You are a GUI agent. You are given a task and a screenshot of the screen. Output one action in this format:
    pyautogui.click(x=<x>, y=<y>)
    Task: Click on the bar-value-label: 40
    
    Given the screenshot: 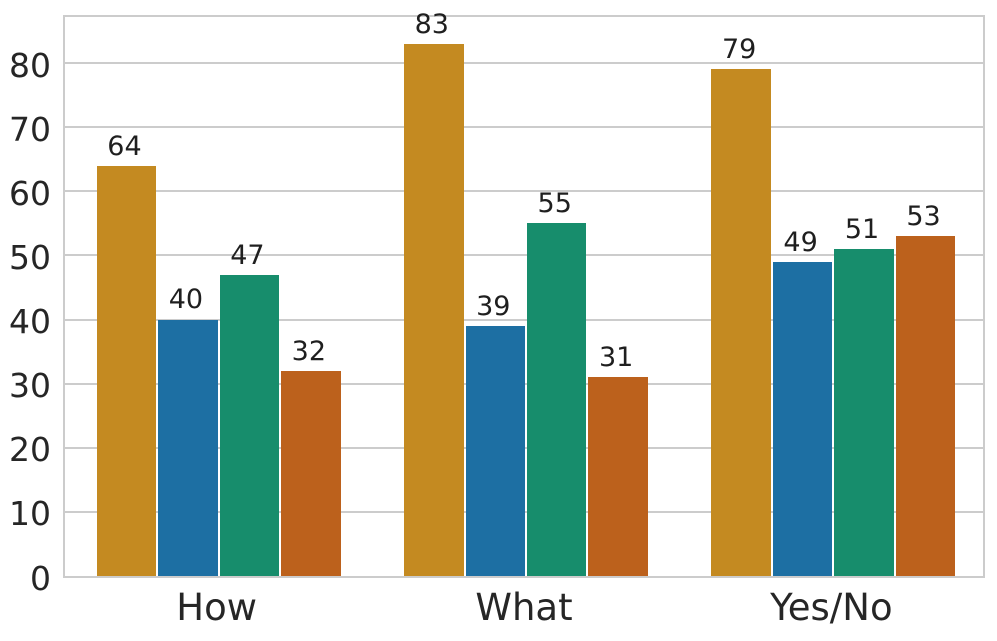 What is the action you would take?
    pyautogui.click(x=186, y=300)
    